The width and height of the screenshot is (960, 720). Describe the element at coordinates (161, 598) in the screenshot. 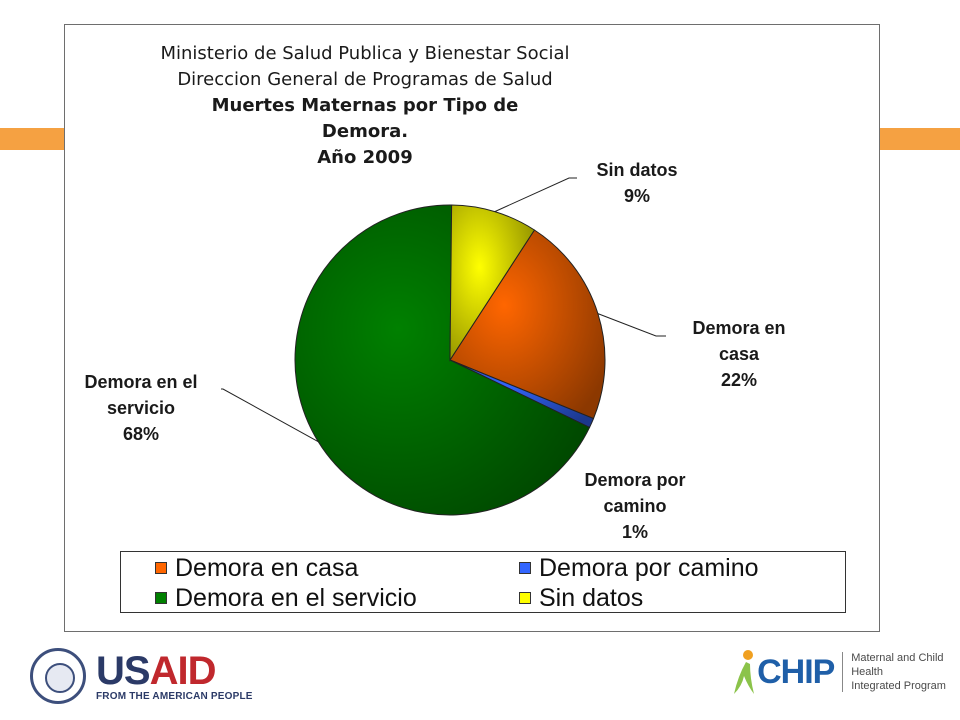

I see `legend-swatch-demora-servicio` at that location.